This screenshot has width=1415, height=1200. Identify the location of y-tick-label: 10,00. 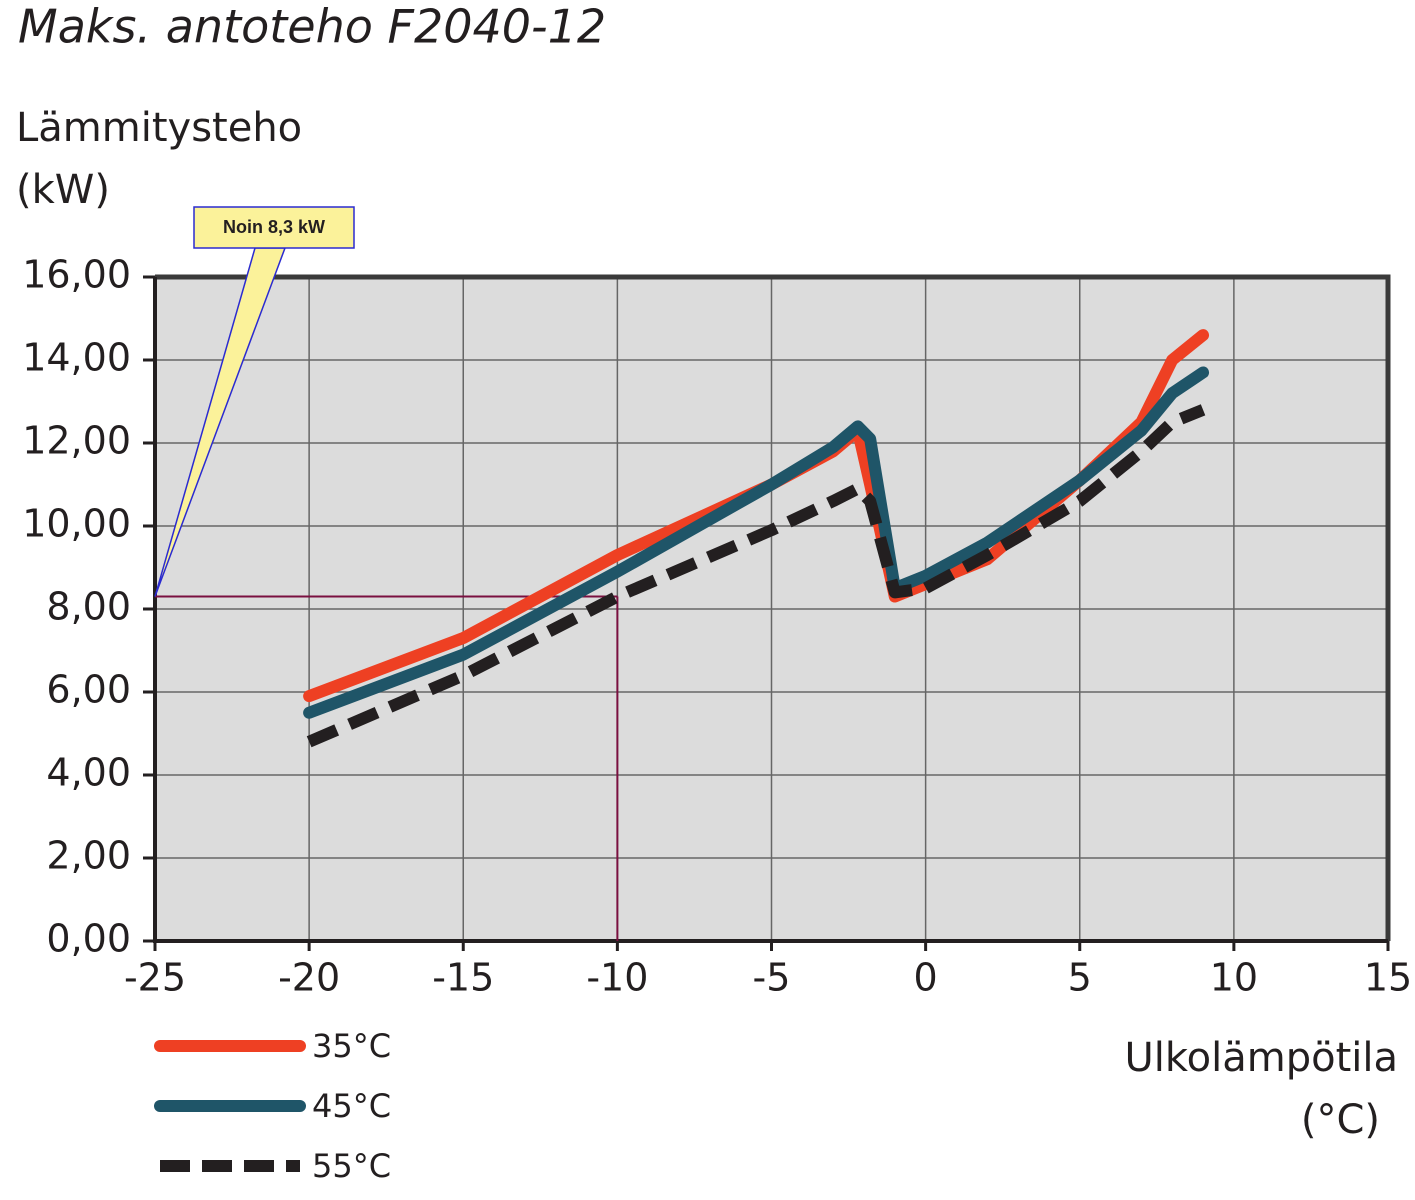
(76, 524).